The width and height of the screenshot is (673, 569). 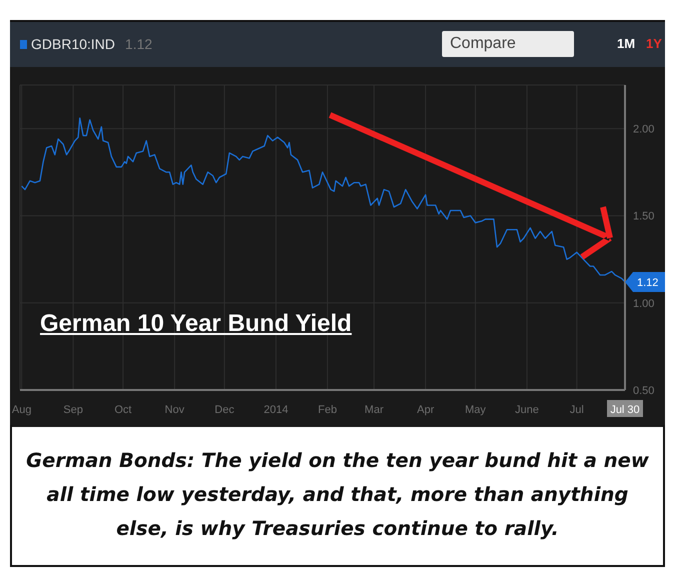 I want to click on x-tick-label: May, so click(x=475, y=410).